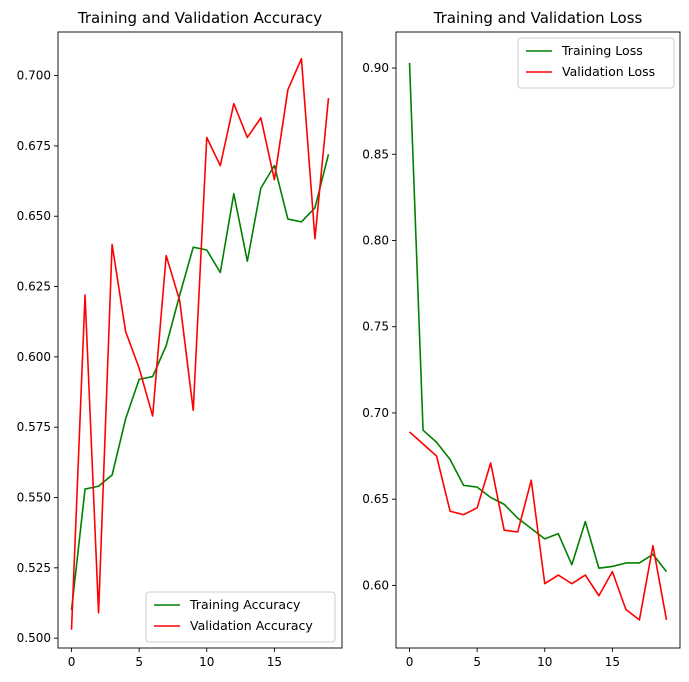  What do you see at coordinates (375, 240) in the screenshot?
I see `y-tick-label: 0.80` at bounding box center [375, 240].